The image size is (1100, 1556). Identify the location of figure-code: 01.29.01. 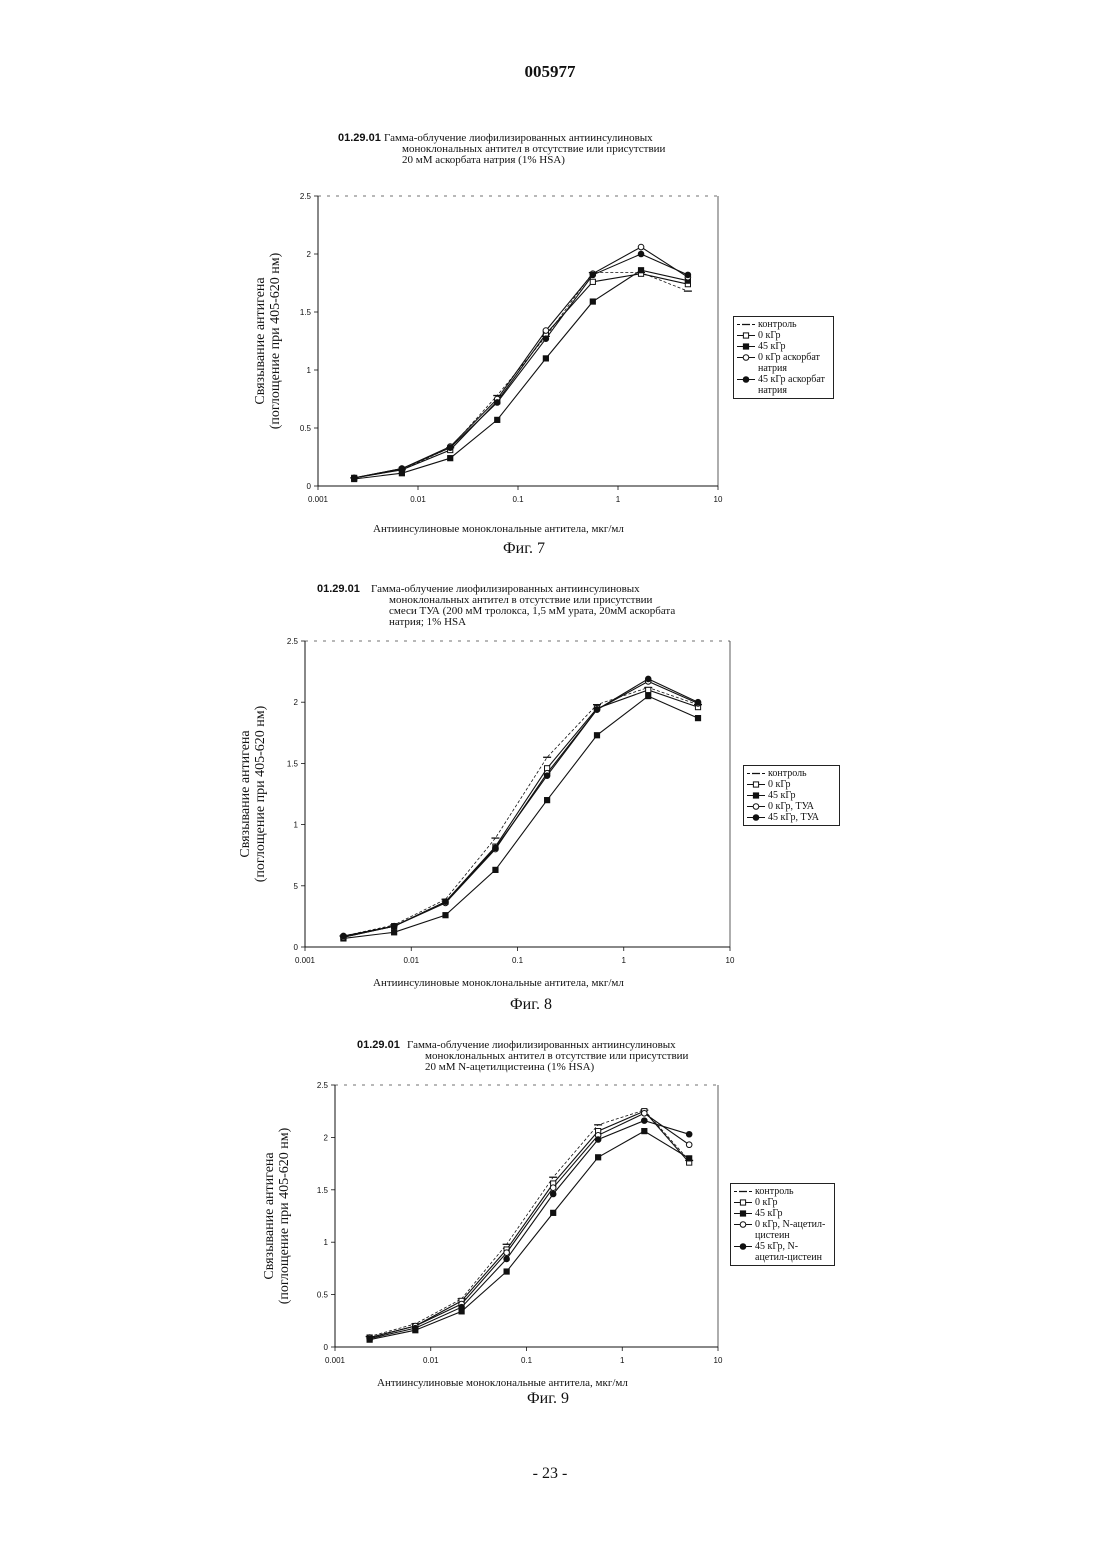
(359, 138).